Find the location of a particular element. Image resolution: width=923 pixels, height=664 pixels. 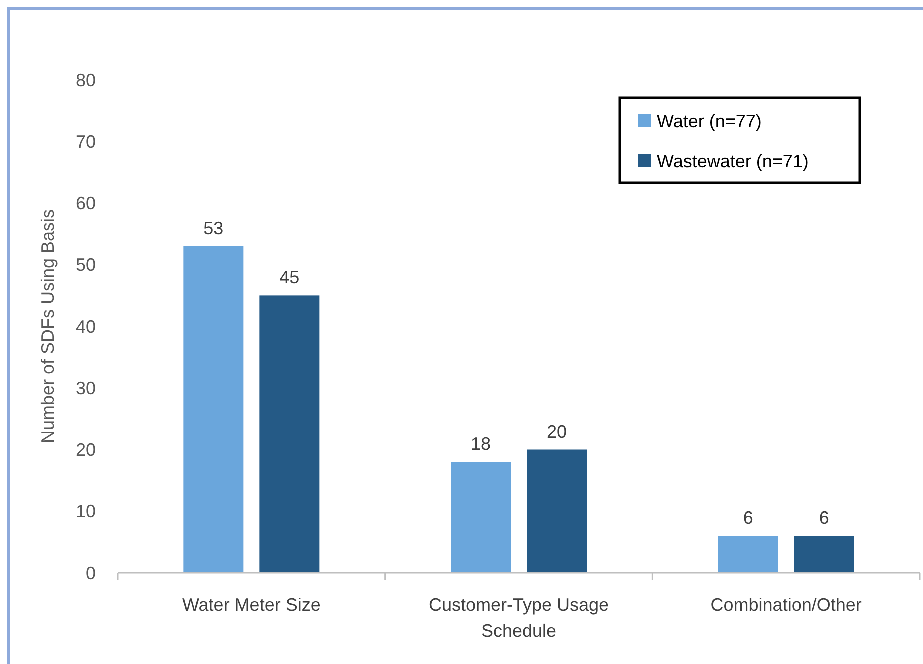

y-tick-label: 50 is located at coordinates (86, 265).